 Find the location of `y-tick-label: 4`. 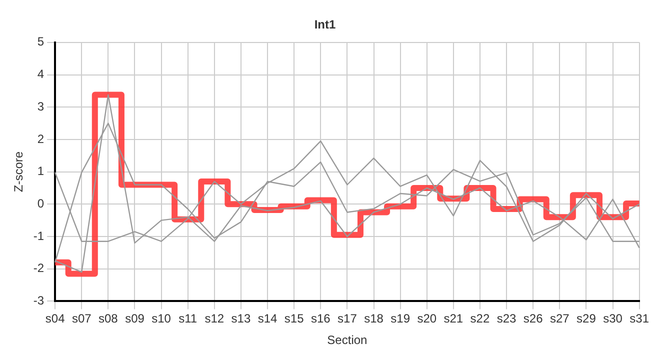

y-tick-label: 4 is located at coordinates (40, 74).